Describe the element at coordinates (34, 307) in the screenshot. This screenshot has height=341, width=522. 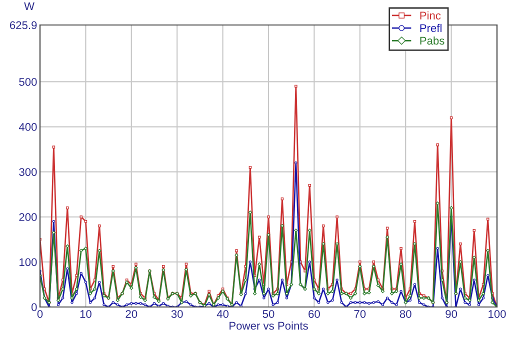
I see `y-tick-label: 0` at that location.